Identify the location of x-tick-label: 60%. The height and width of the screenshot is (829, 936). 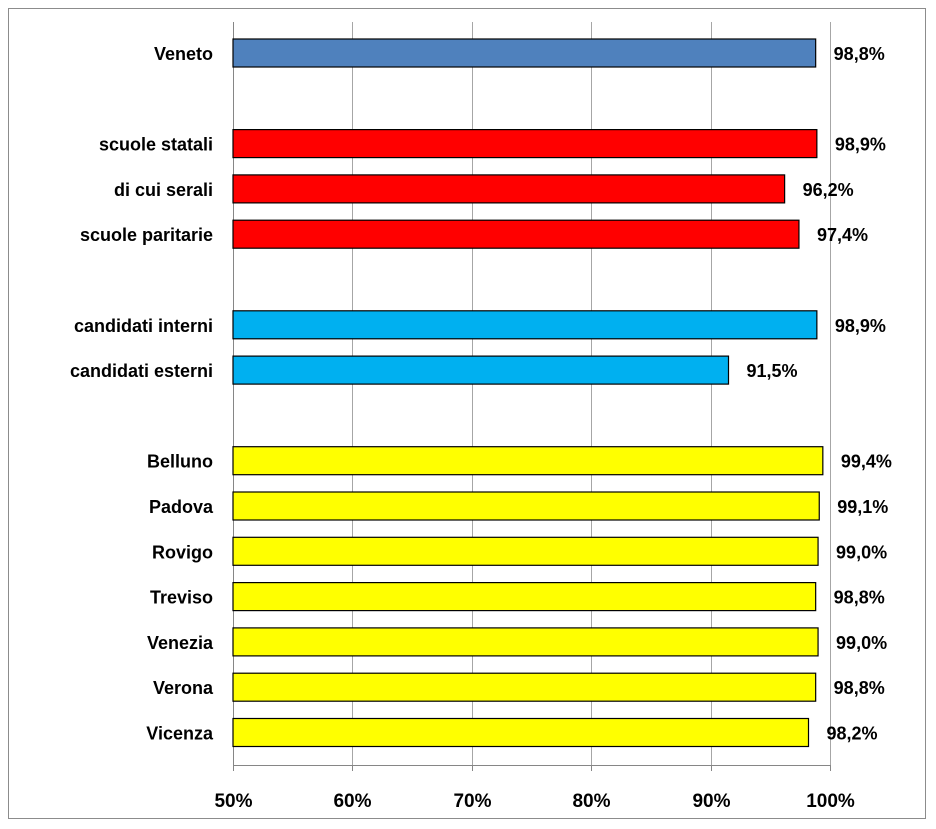
(352, 801).